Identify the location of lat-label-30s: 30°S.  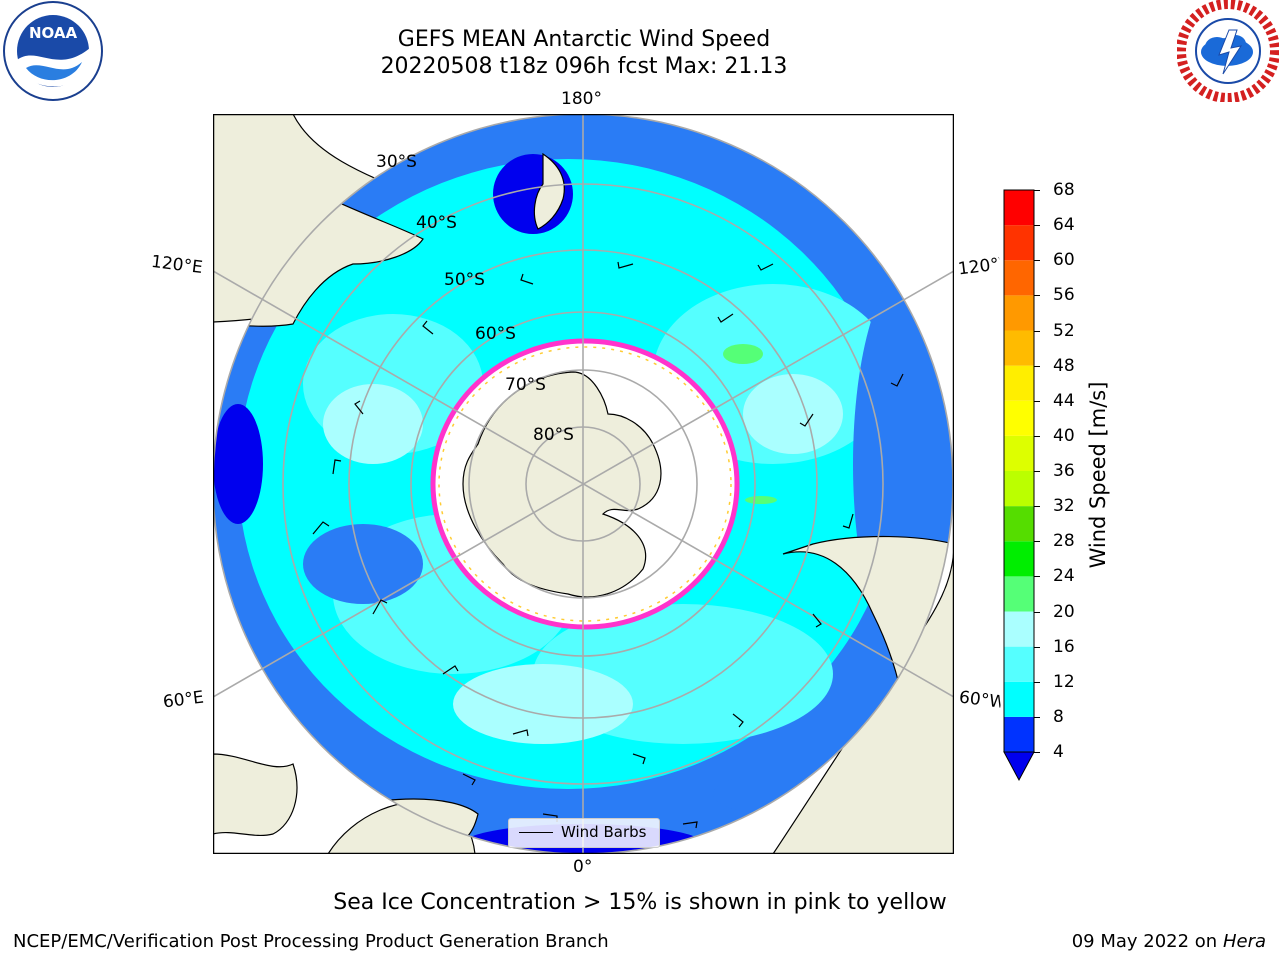
(396, 162).